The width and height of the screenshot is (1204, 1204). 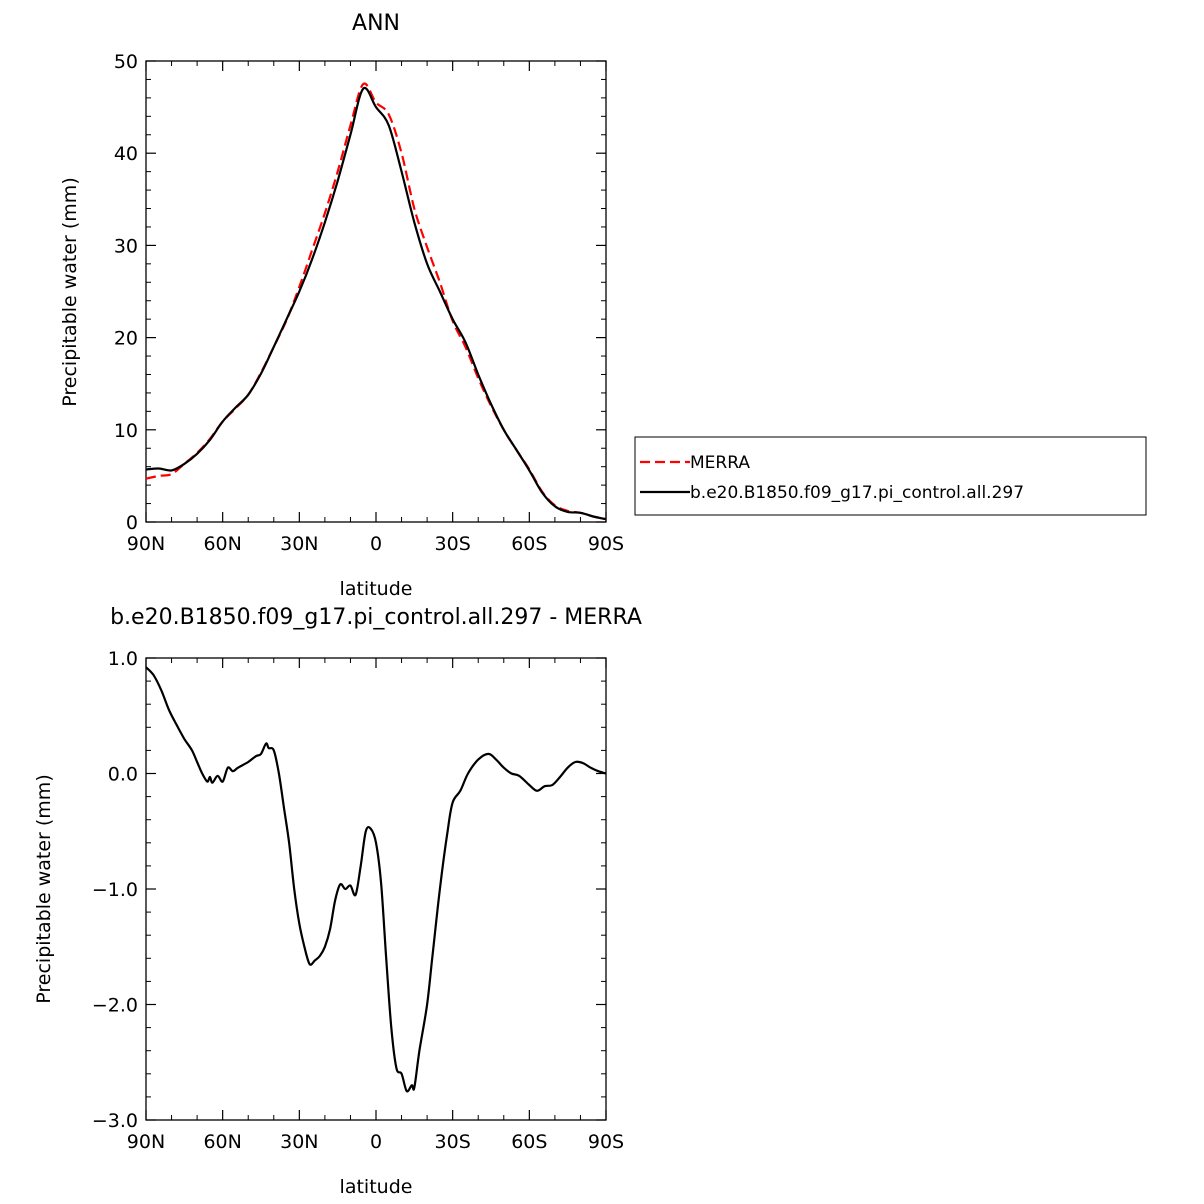 What do you see at coordinates (146, 1142) in the screenshot?
I see `bottom-x-tick-label: 90N` at bounding box center [146, 1142].